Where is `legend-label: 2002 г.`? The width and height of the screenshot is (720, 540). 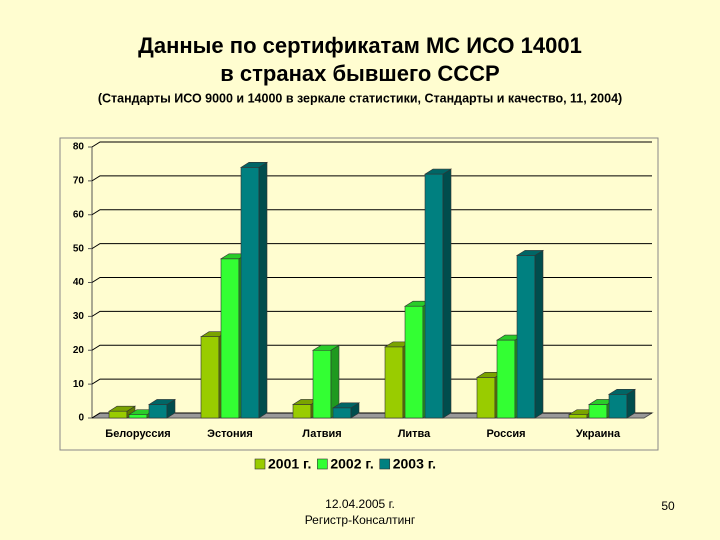 legend-label: 2002 г. is located at coordinates (351, 464).